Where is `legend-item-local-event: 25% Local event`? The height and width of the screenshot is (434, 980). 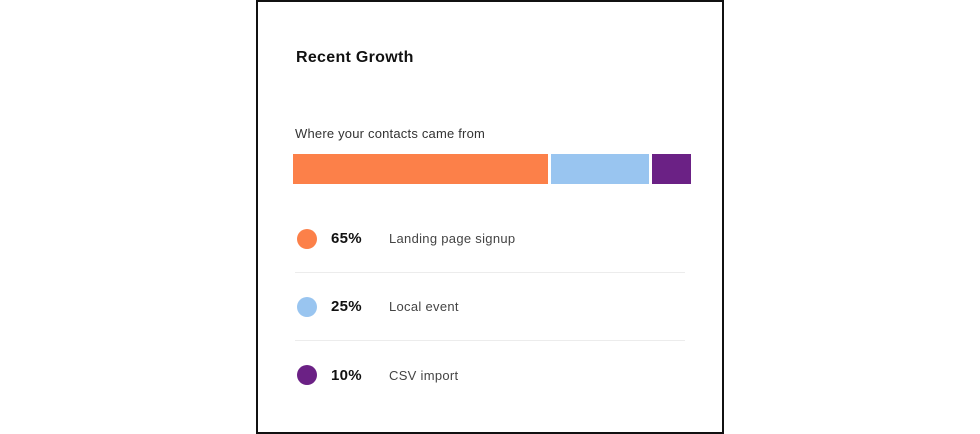
legend-item-local-event: 25% Local event is located at coordinates (490, 307).